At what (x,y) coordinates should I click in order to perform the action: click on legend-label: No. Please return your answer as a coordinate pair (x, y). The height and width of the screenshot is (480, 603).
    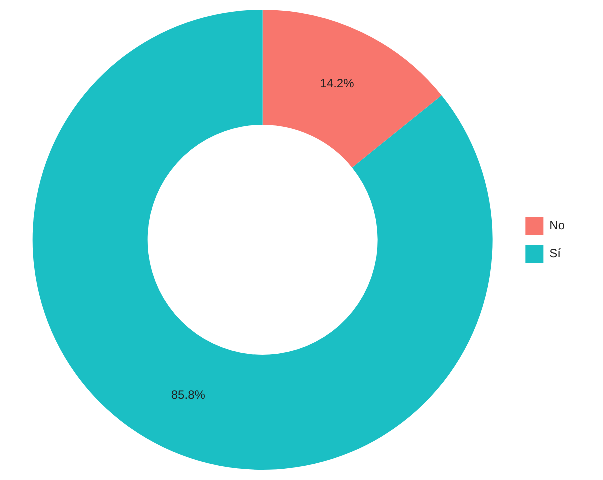
    Looking at the image, I should click on (558, 225).